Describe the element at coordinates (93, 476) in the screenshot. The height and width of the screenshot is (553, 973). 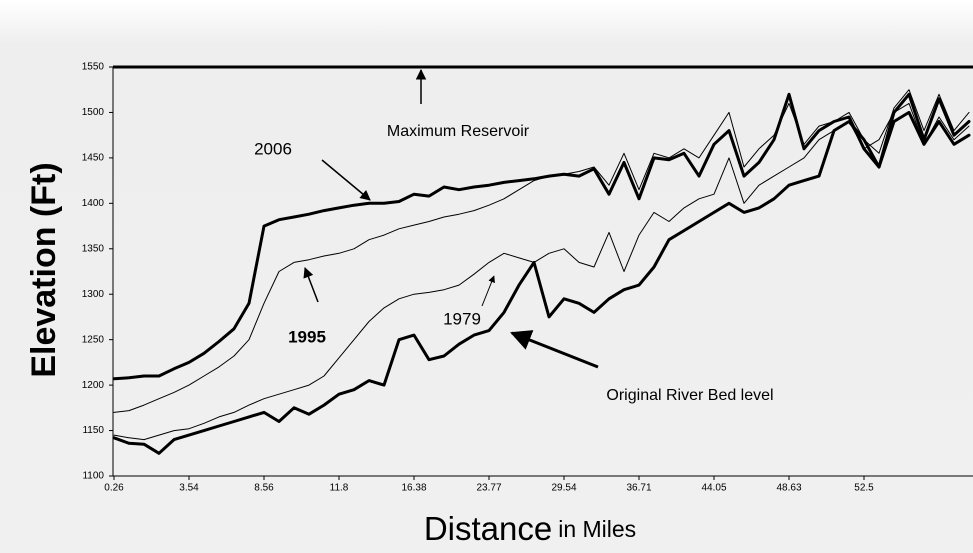
I see `y-tick-label: 1100` at that location.